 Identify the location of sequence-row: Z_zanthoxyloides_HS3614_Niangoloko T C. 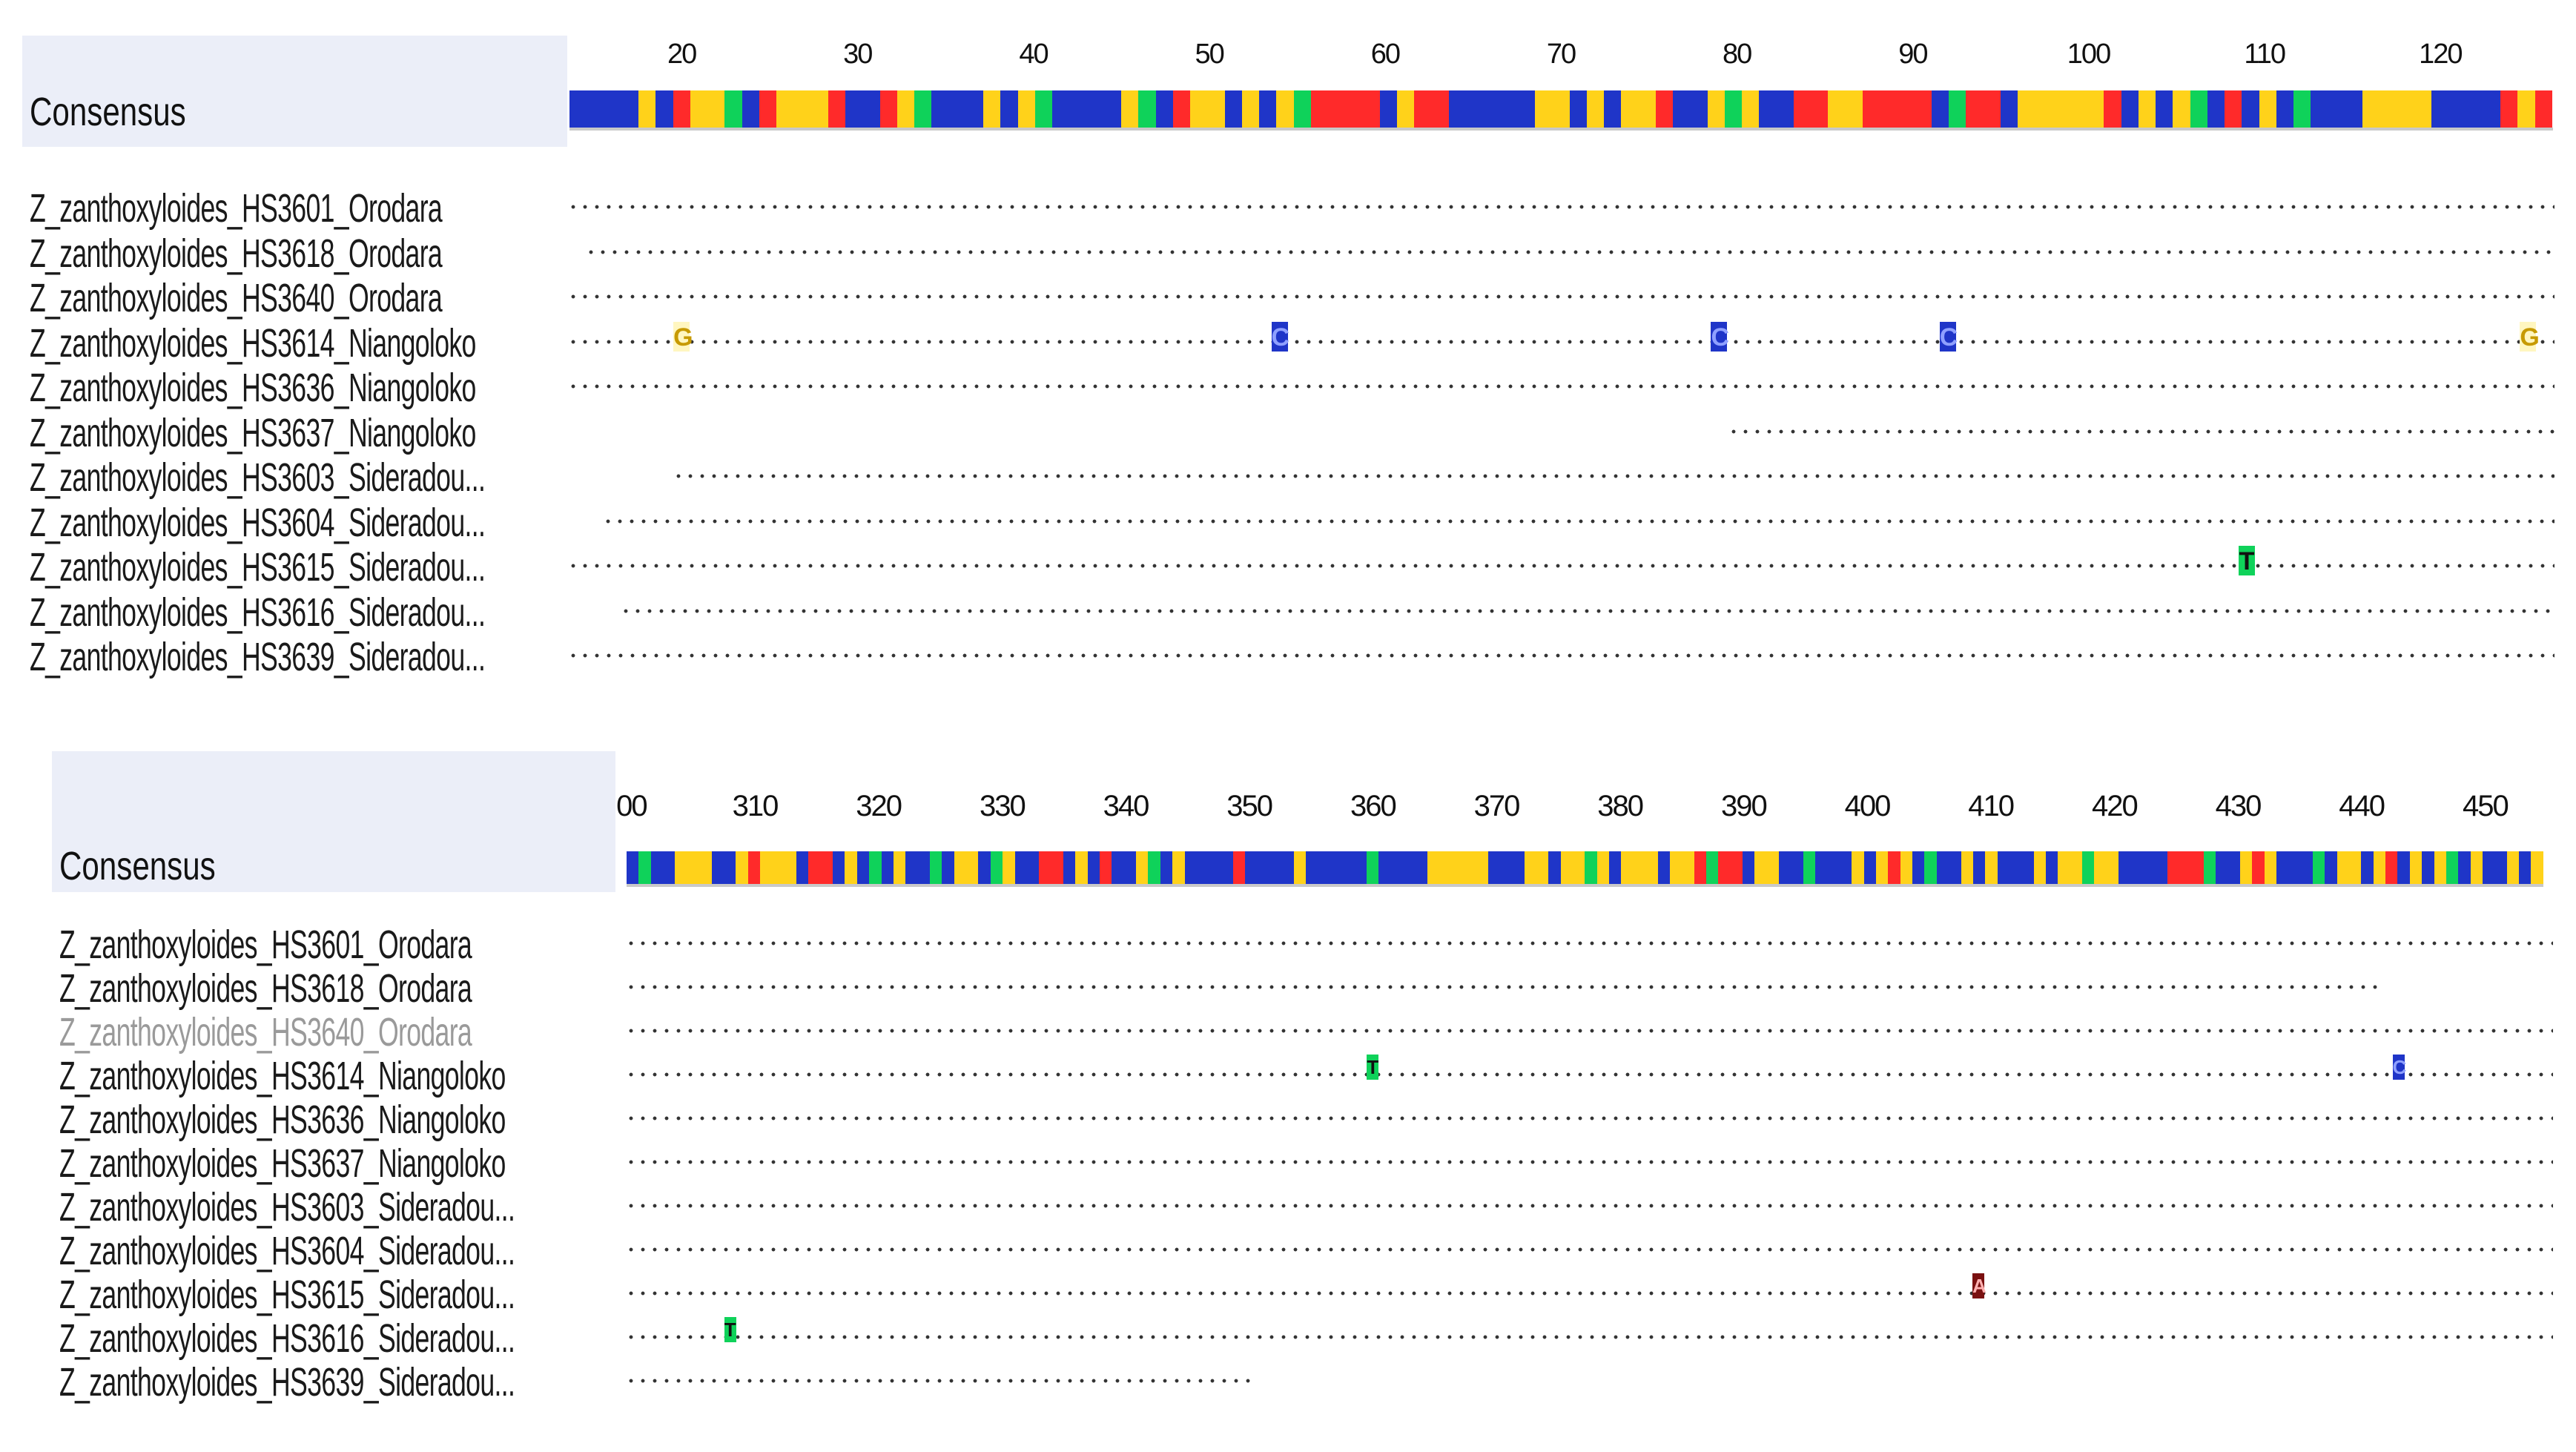
(1309, 1075).